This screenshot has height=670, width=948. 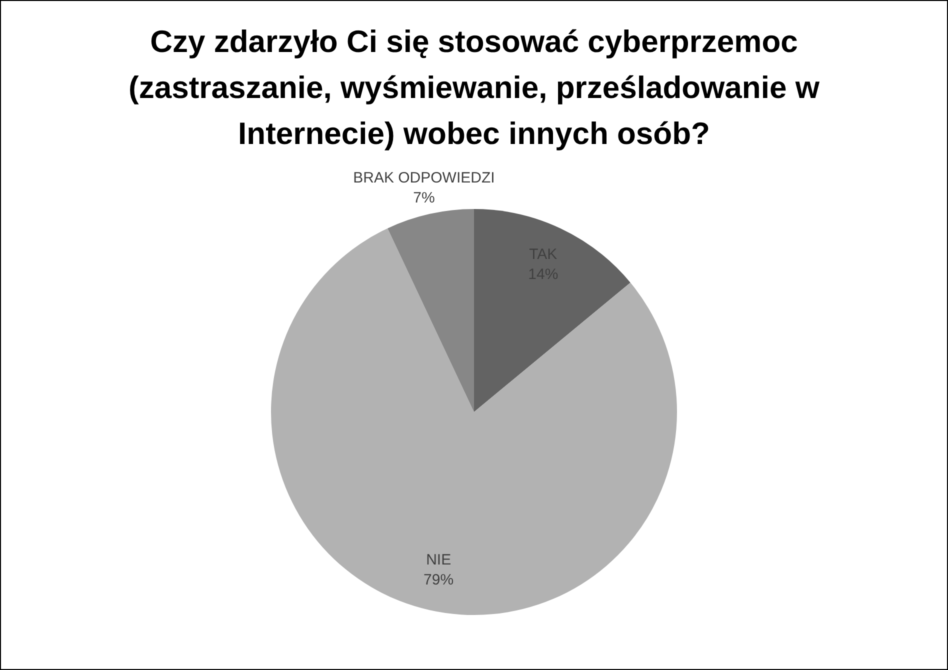 What do you see at coordinates (439, 580) in the screenshot?
I see `data-label: 79%` at bounding box center [439, 580].